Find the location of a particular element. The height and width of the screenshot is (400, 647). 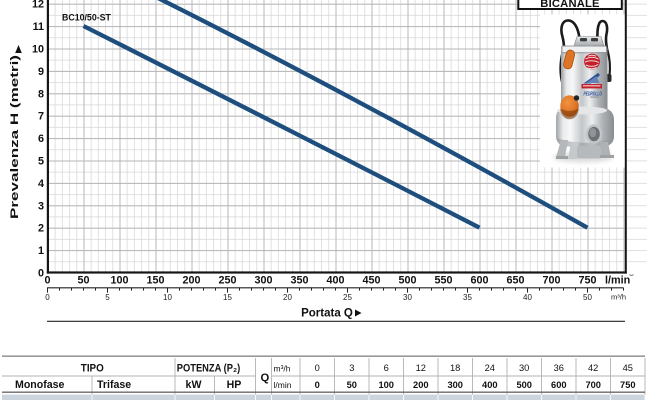

svg-text: 18 is located at coordinates (455, 368).